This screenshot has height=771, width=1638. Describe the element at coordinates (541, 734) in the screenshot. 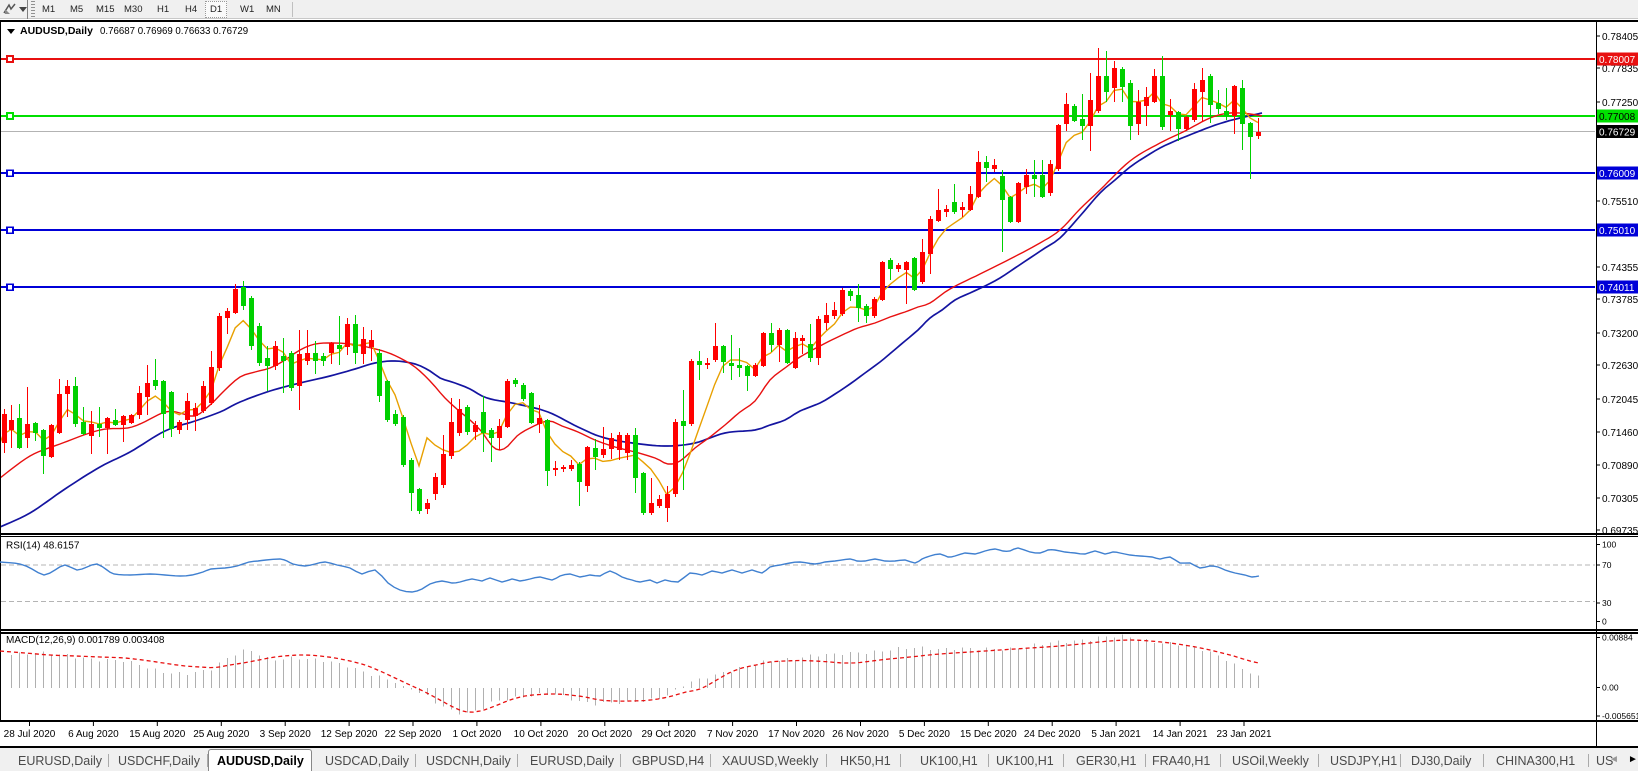

I see `svg-text: 10 Oct 2020` at that location.